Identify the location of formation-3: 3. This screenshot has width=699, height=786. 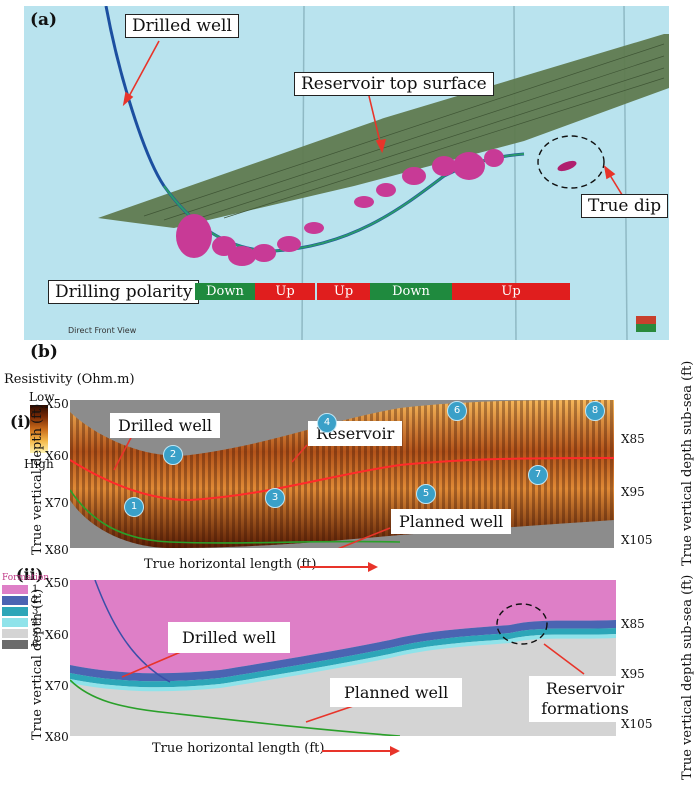
(27, 611).